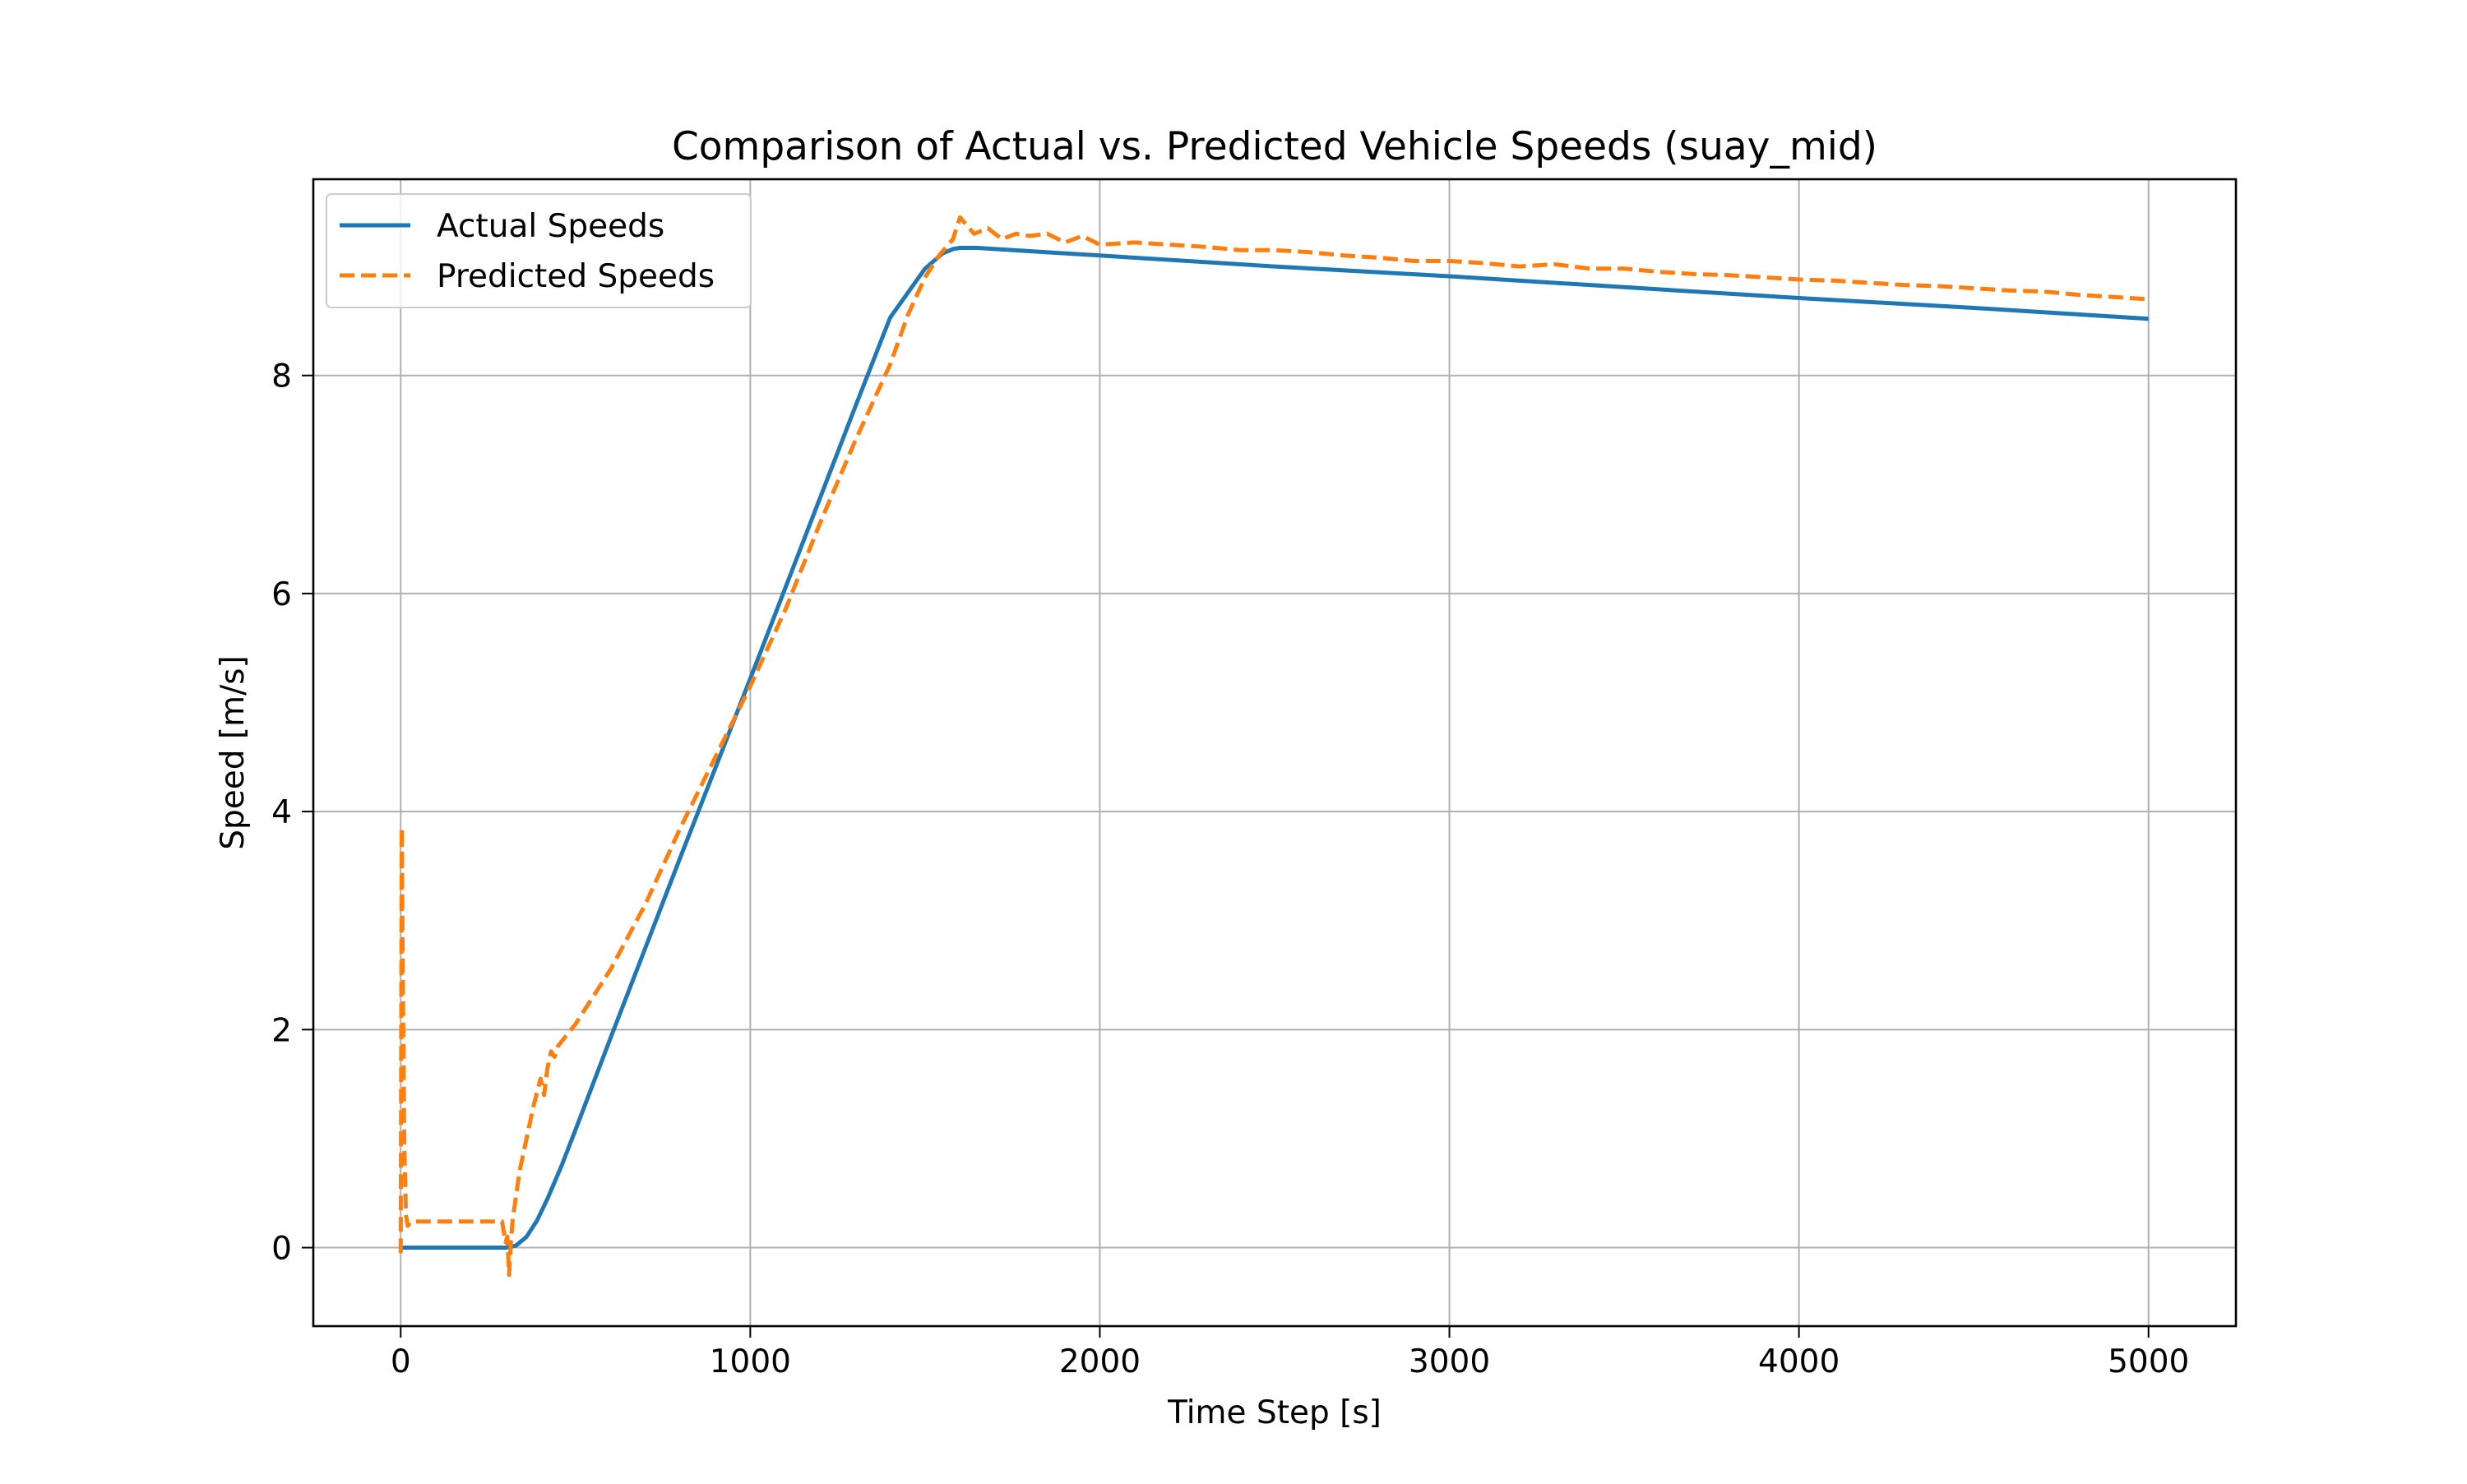 This screenshot has width=2467, height=1484. I want to click on x-tick-label: 4000, so click(1799, 1362).